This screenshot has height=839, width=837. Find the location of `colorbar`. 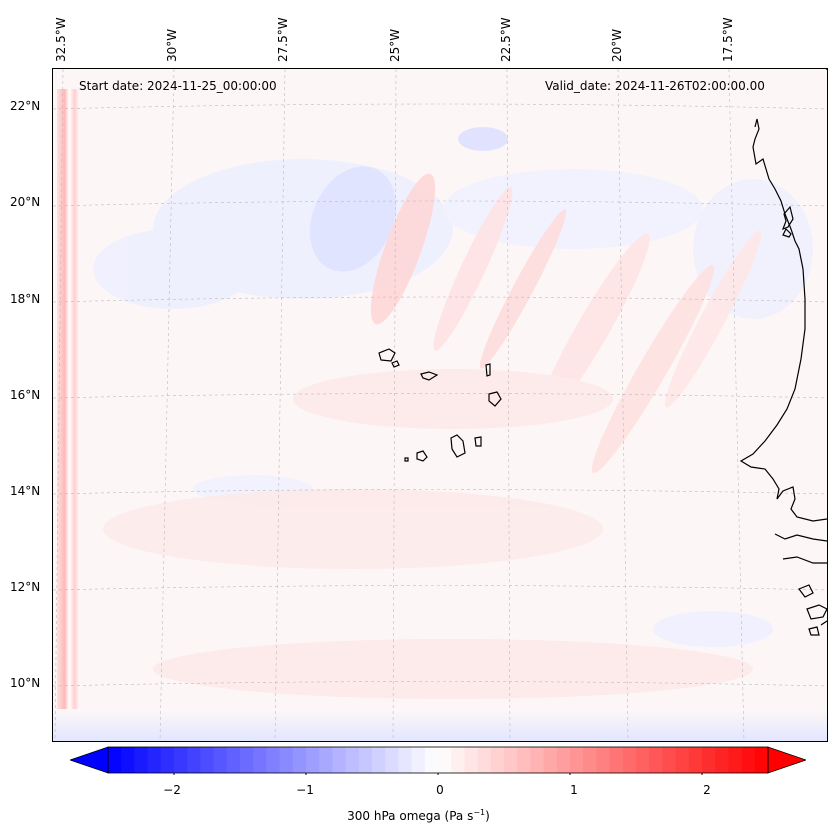

colorbar is located at coordinates (438, 760).